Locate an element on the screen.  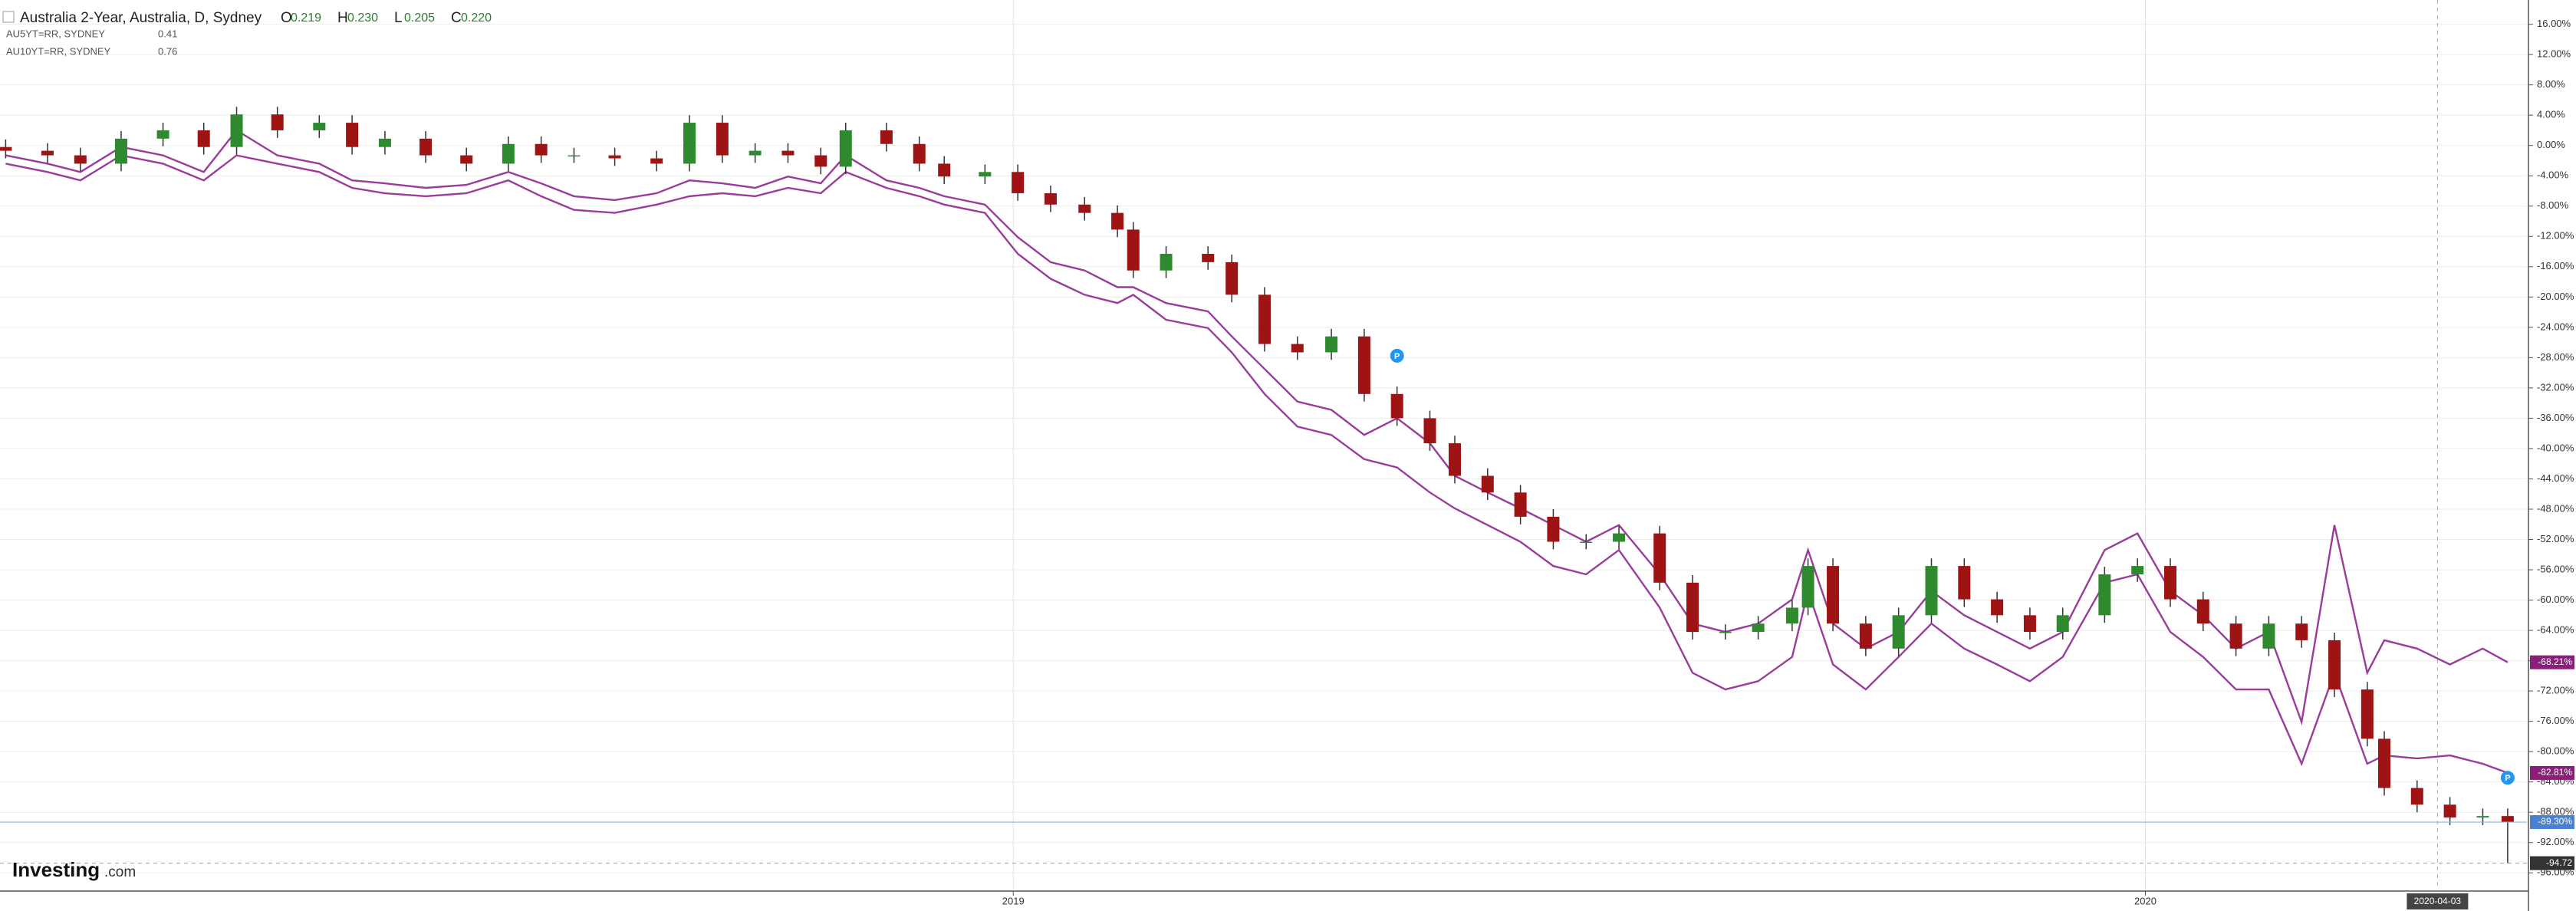
low-marker-tag: -94.72 is located at coordinates (2559, 863).